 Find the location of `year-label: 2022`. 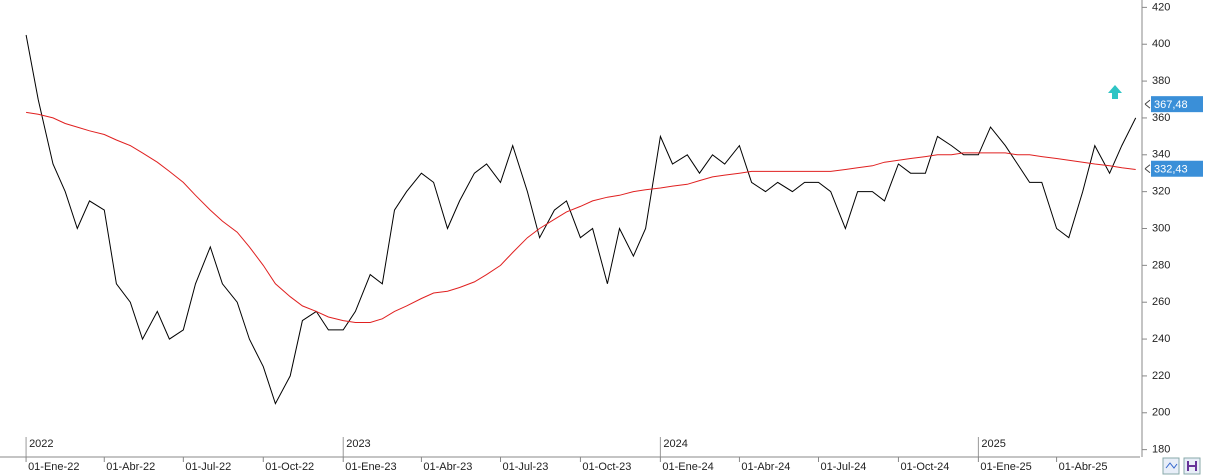

year-label: 2022 is located at coordinates (41, 444).